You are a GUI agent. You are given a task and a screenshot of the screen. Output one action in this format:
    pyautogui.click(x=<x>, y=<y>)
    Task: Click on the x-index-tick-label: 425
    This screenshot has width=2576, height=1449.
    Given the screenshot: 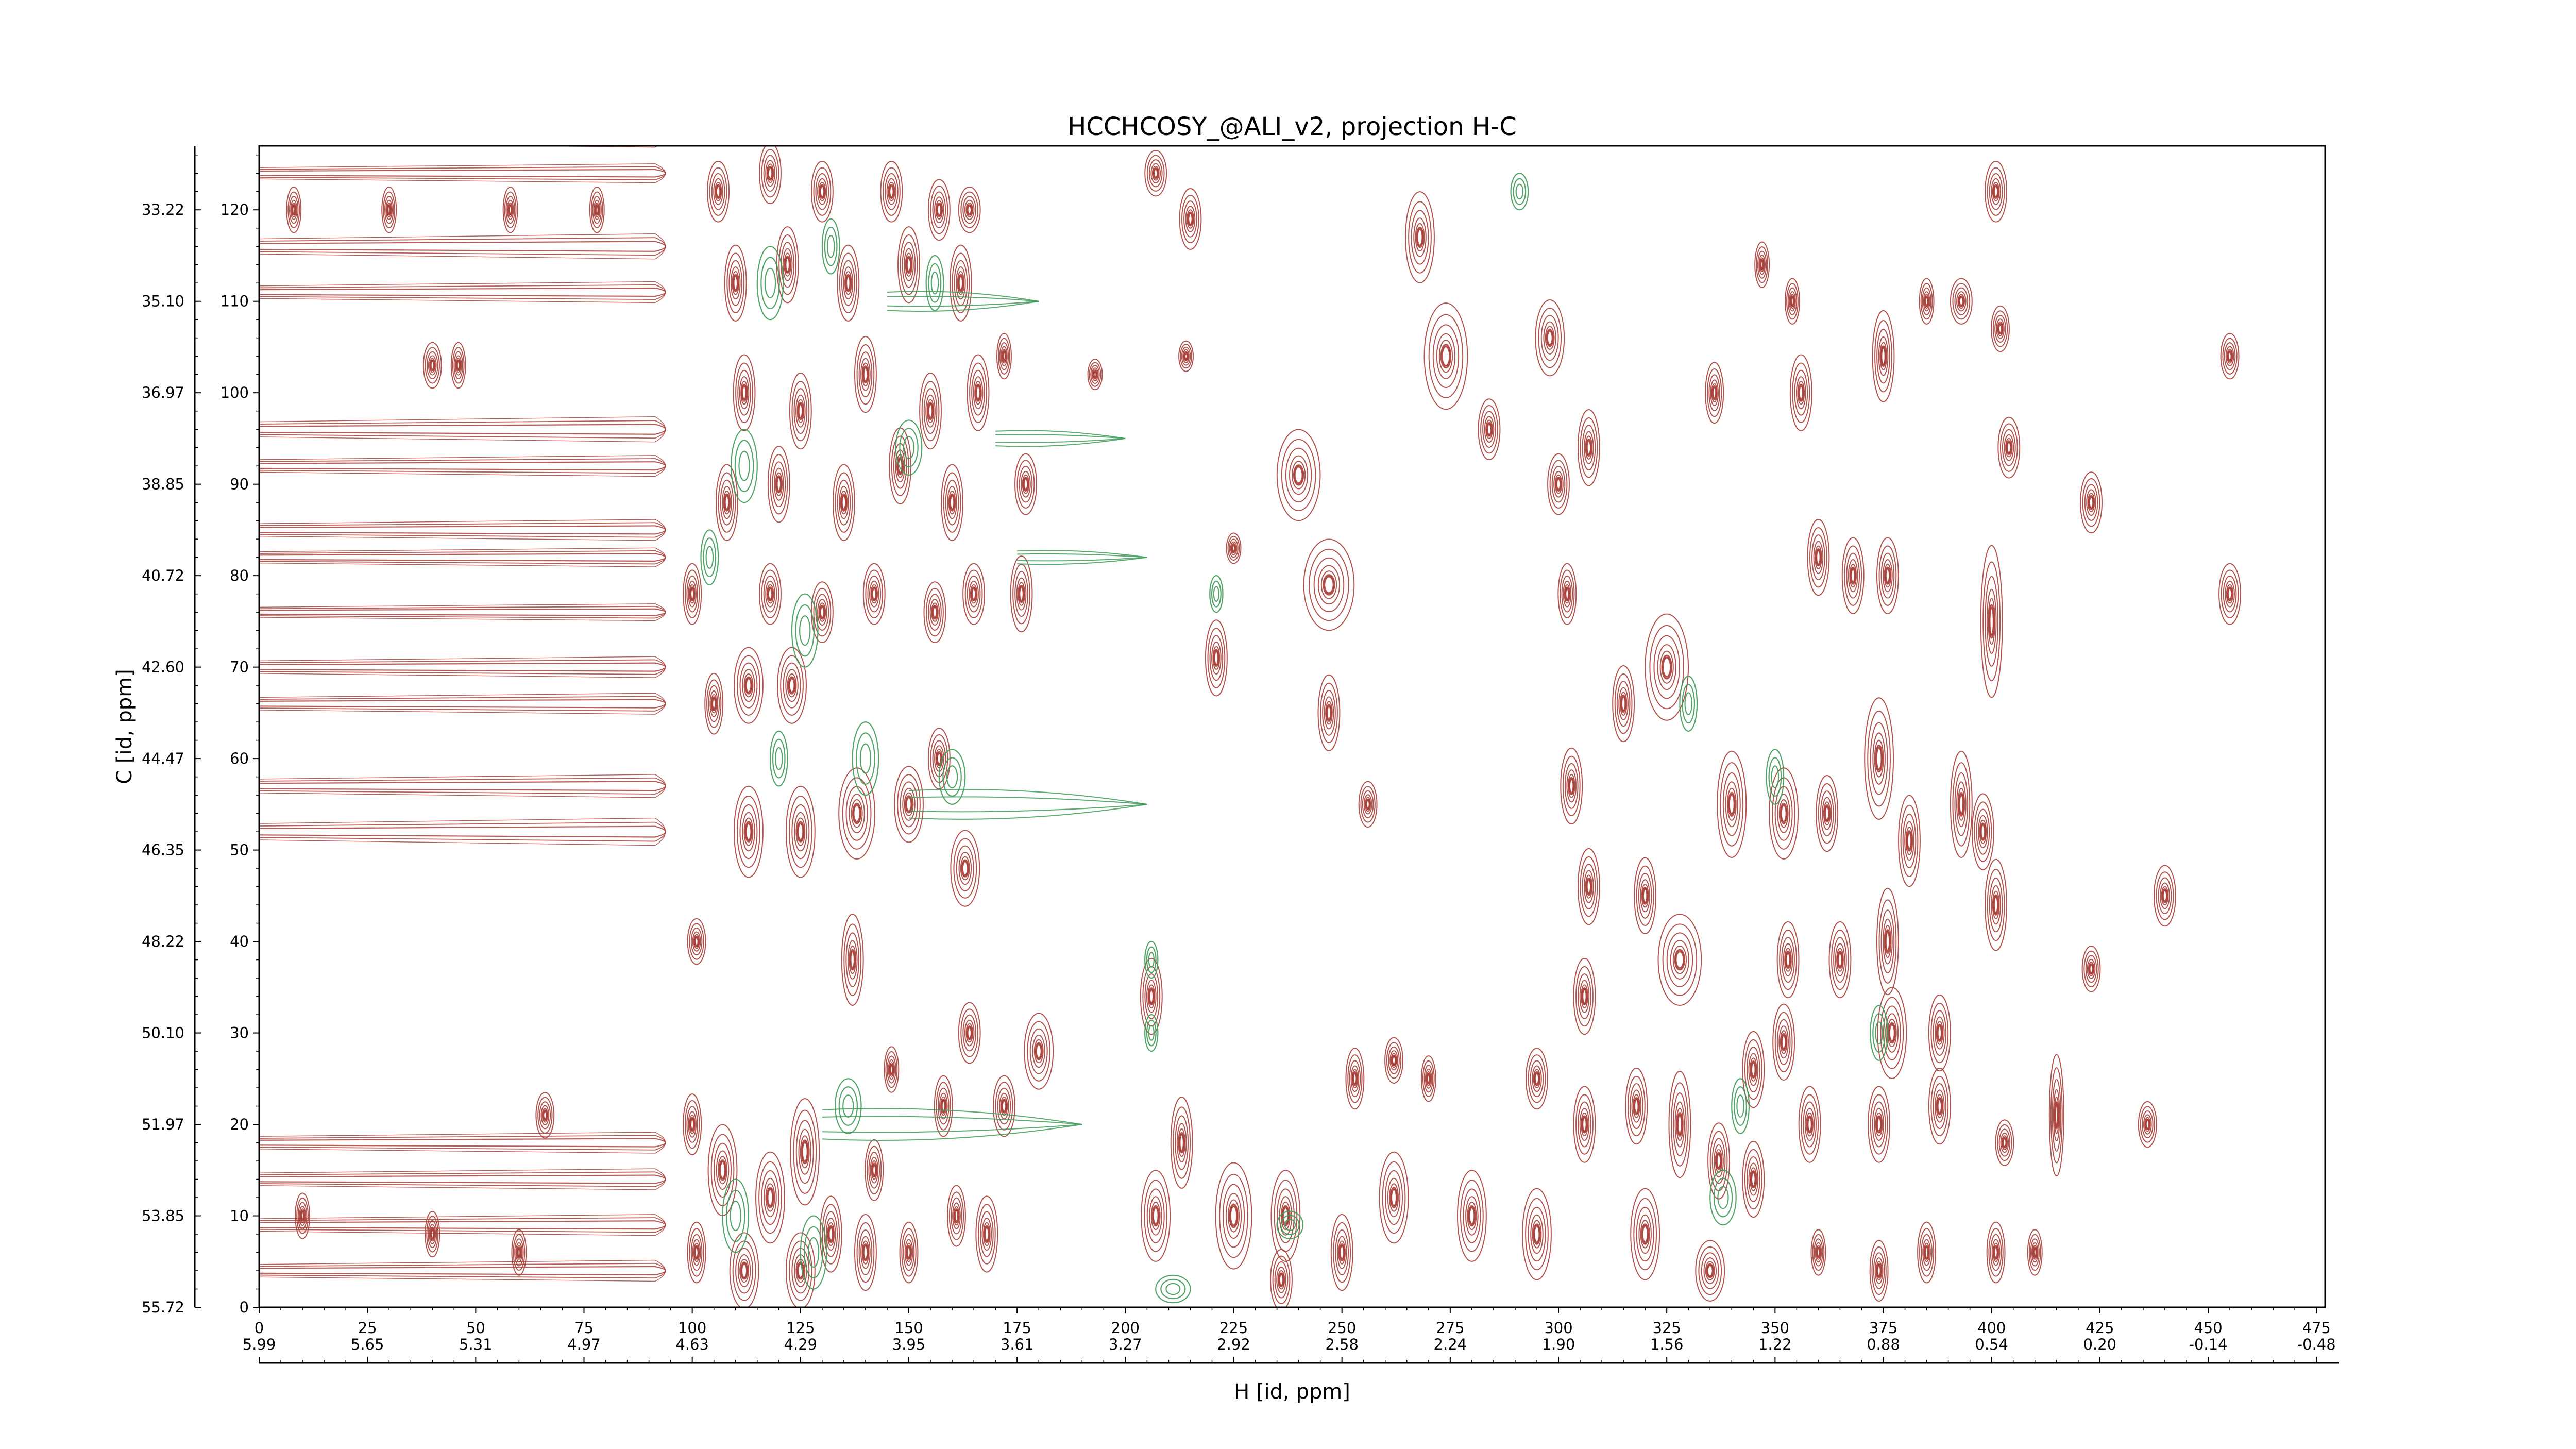 What is the action you would take?
    pyautogui.click(x=2100, y=1328)
    